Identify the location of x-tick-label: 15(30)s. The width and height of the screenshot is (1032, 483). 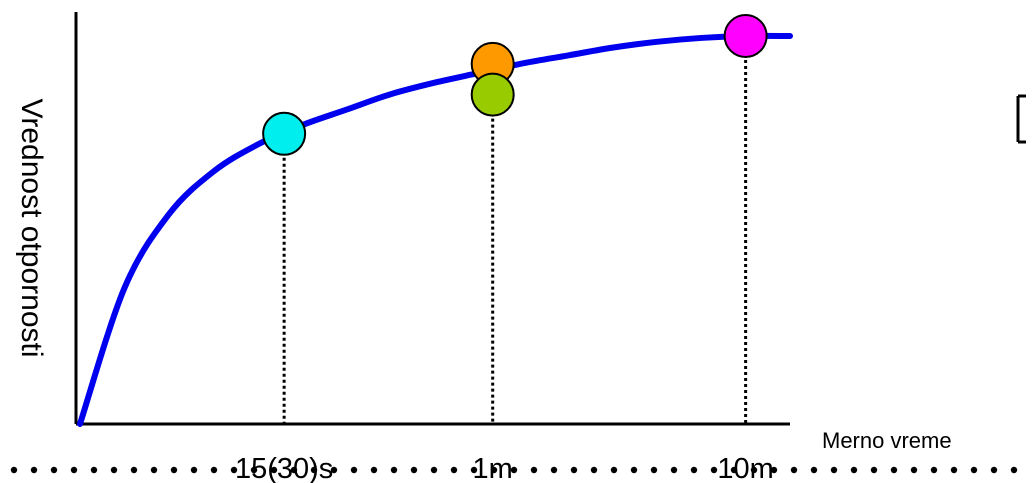
(284, 468).